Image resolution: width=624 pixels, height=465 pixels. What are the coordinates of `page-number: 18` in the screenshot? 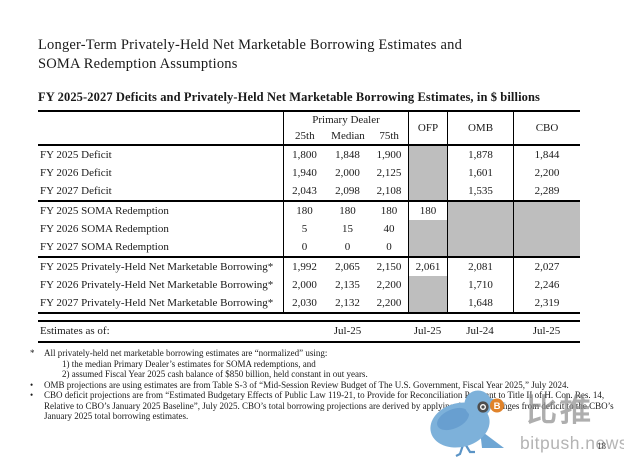 It's located at (601, 446).